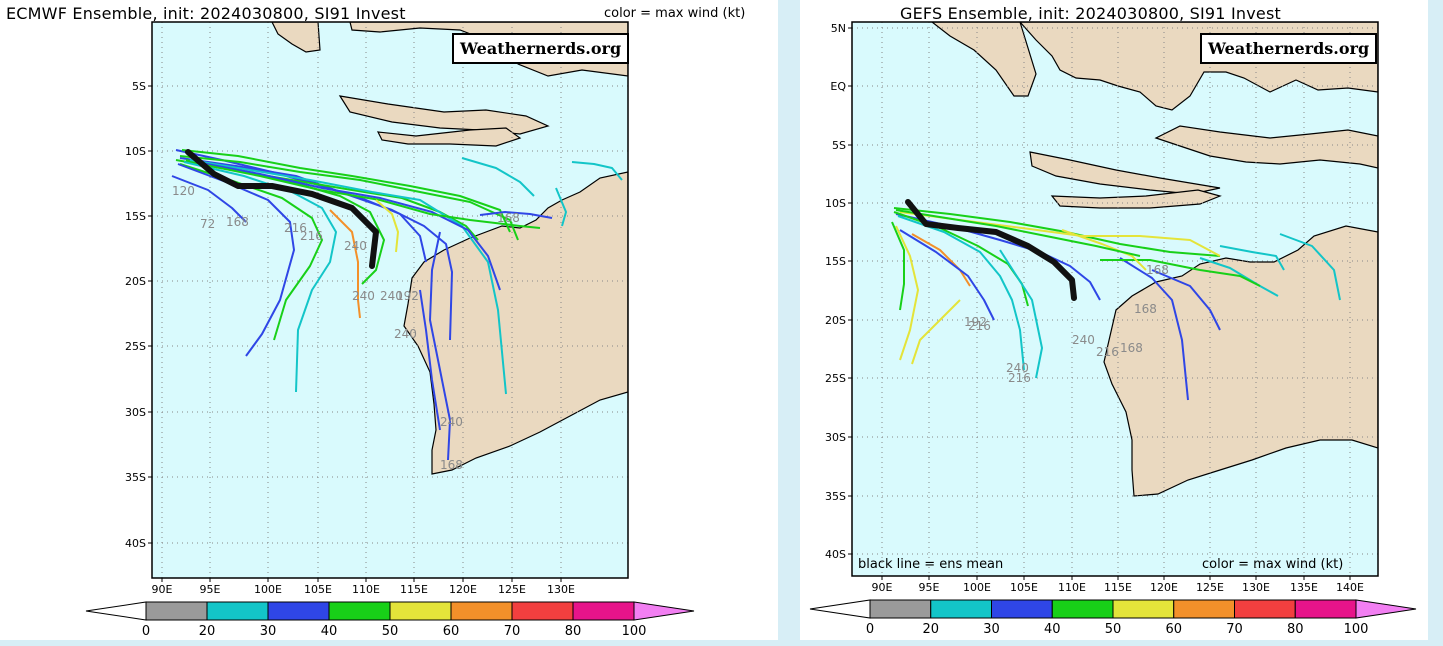 The image size is (1443, 646). I want to click on lat-label: 35S, so click(835, 496).